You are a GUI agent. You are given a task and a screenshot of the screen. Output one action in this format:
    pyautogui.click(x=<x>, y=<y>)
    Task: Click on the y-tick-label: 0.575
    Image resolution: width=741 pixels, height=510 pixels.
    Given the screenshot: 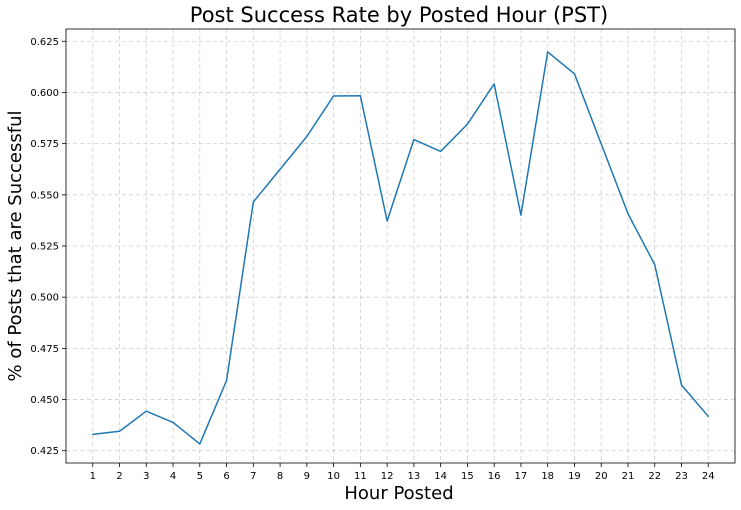 What is the action you would take?
    pyautogui.click(x=44, y=144)
    